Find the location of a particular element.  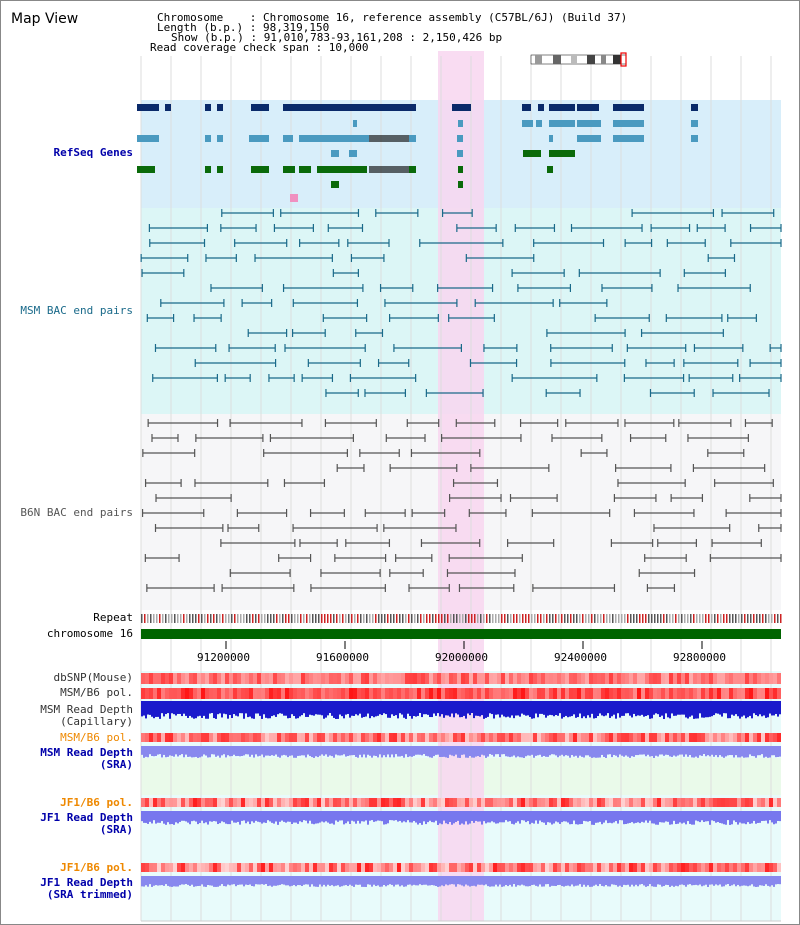

ideogram-band is located at coordinates (557, 59).